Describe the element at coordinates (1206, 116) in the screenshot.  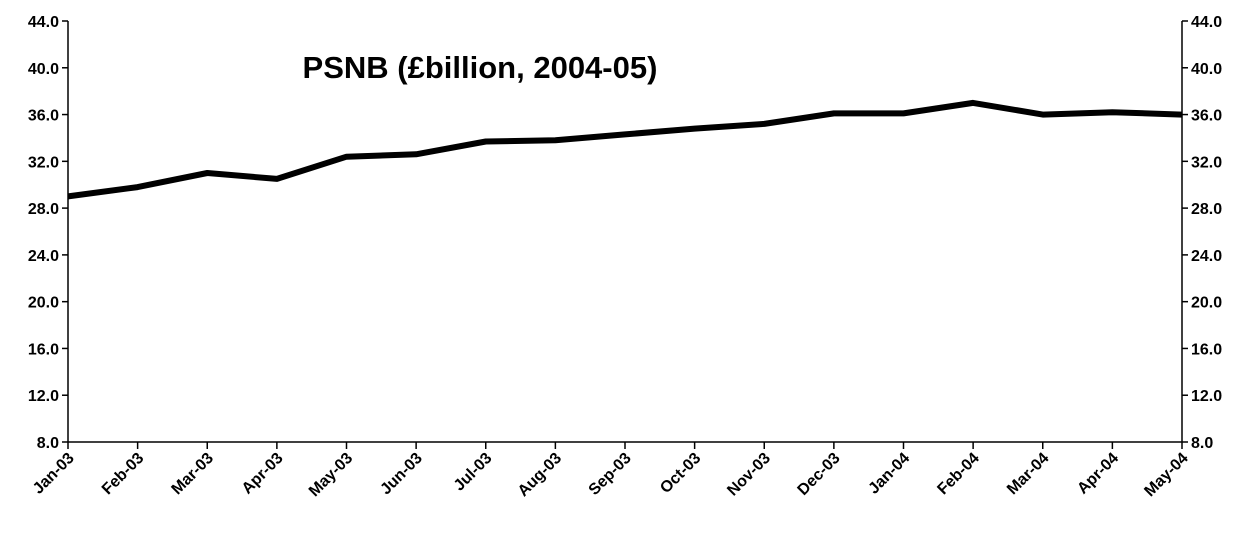
I see `y-tick-label-right: 36.0` at that location.